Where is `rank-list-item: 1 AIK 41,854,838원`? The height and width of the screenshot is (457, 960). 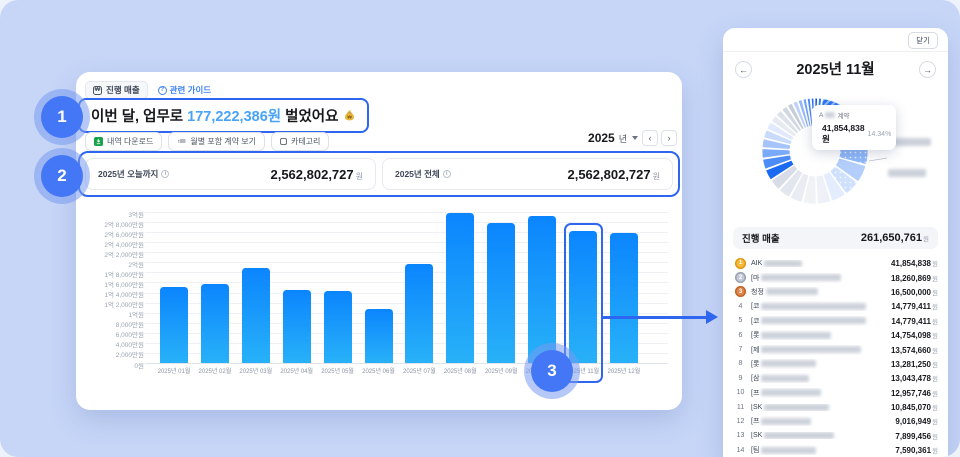 rank-list-item: 1 AIK 41,854,838원 is located at coordinates (835, 263).